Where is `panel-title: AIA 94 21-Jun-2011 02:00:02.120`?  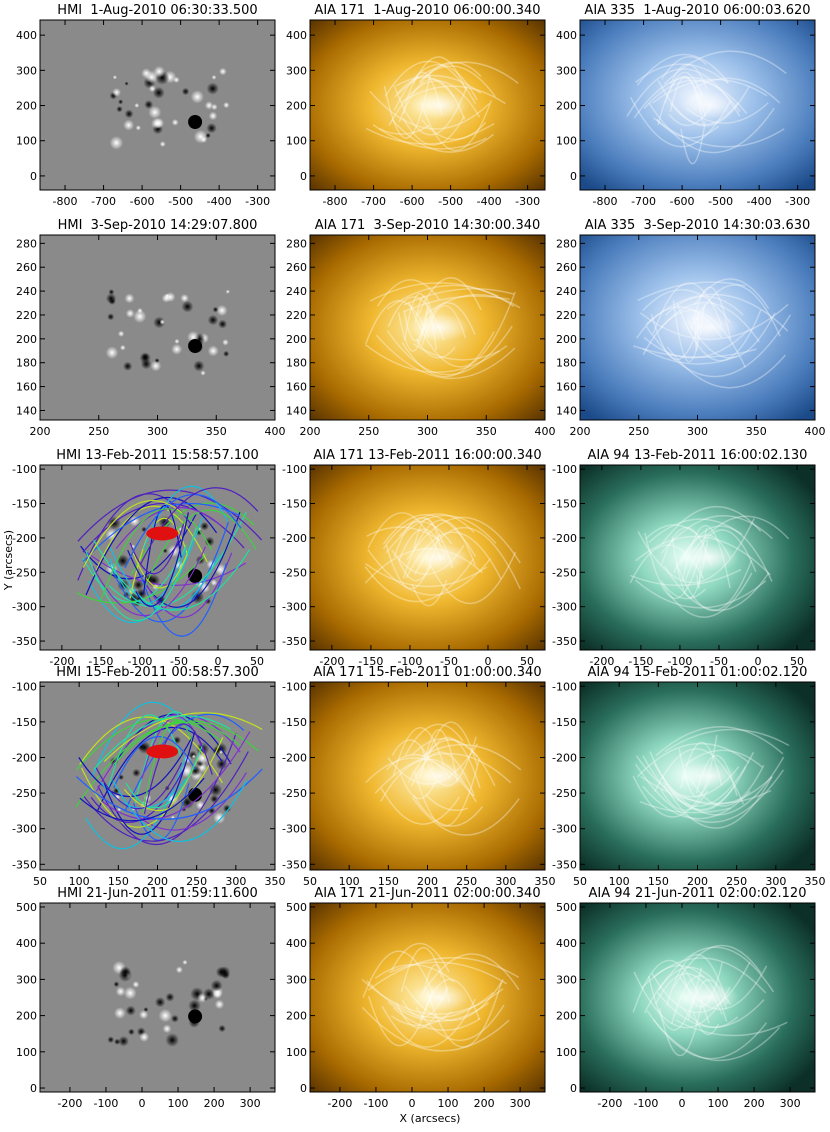
panel-title: AIA 94 21-Jun-2011 02:00:02.120 is located at coordinates (698, 893).